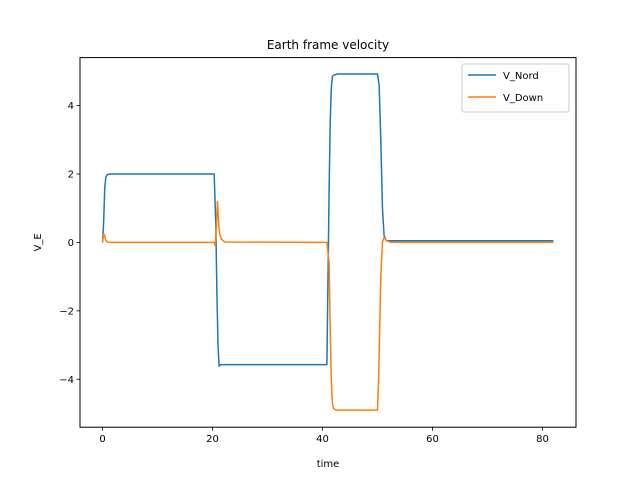  Describe the element at coordinates (66, 380) in the screenshot. I see `y-tick-label: −4` at that location.